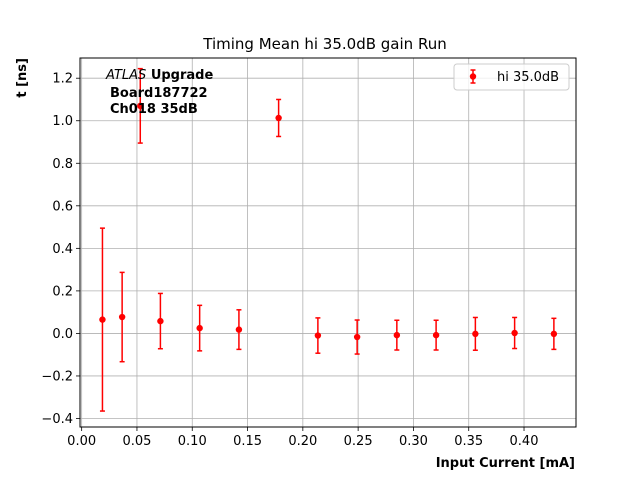  I want to click on x-tick-label: 0.40, so click(524, 441).